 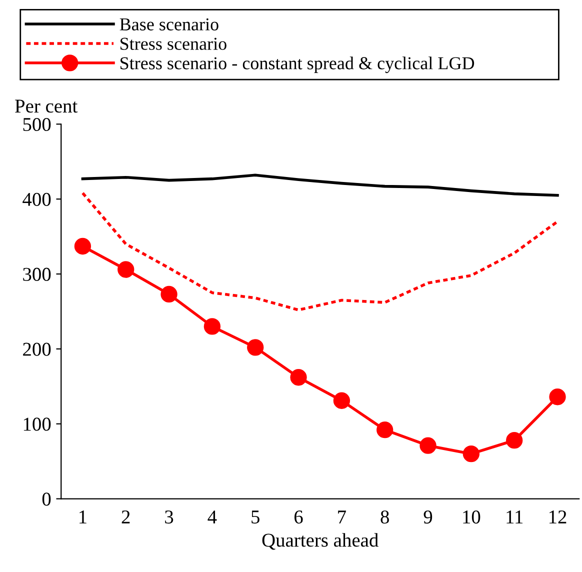 What do you see at coordinates (212, 517) in the screenshot?
I see `x-tick-label: 4` at bounding box center [212, 517].